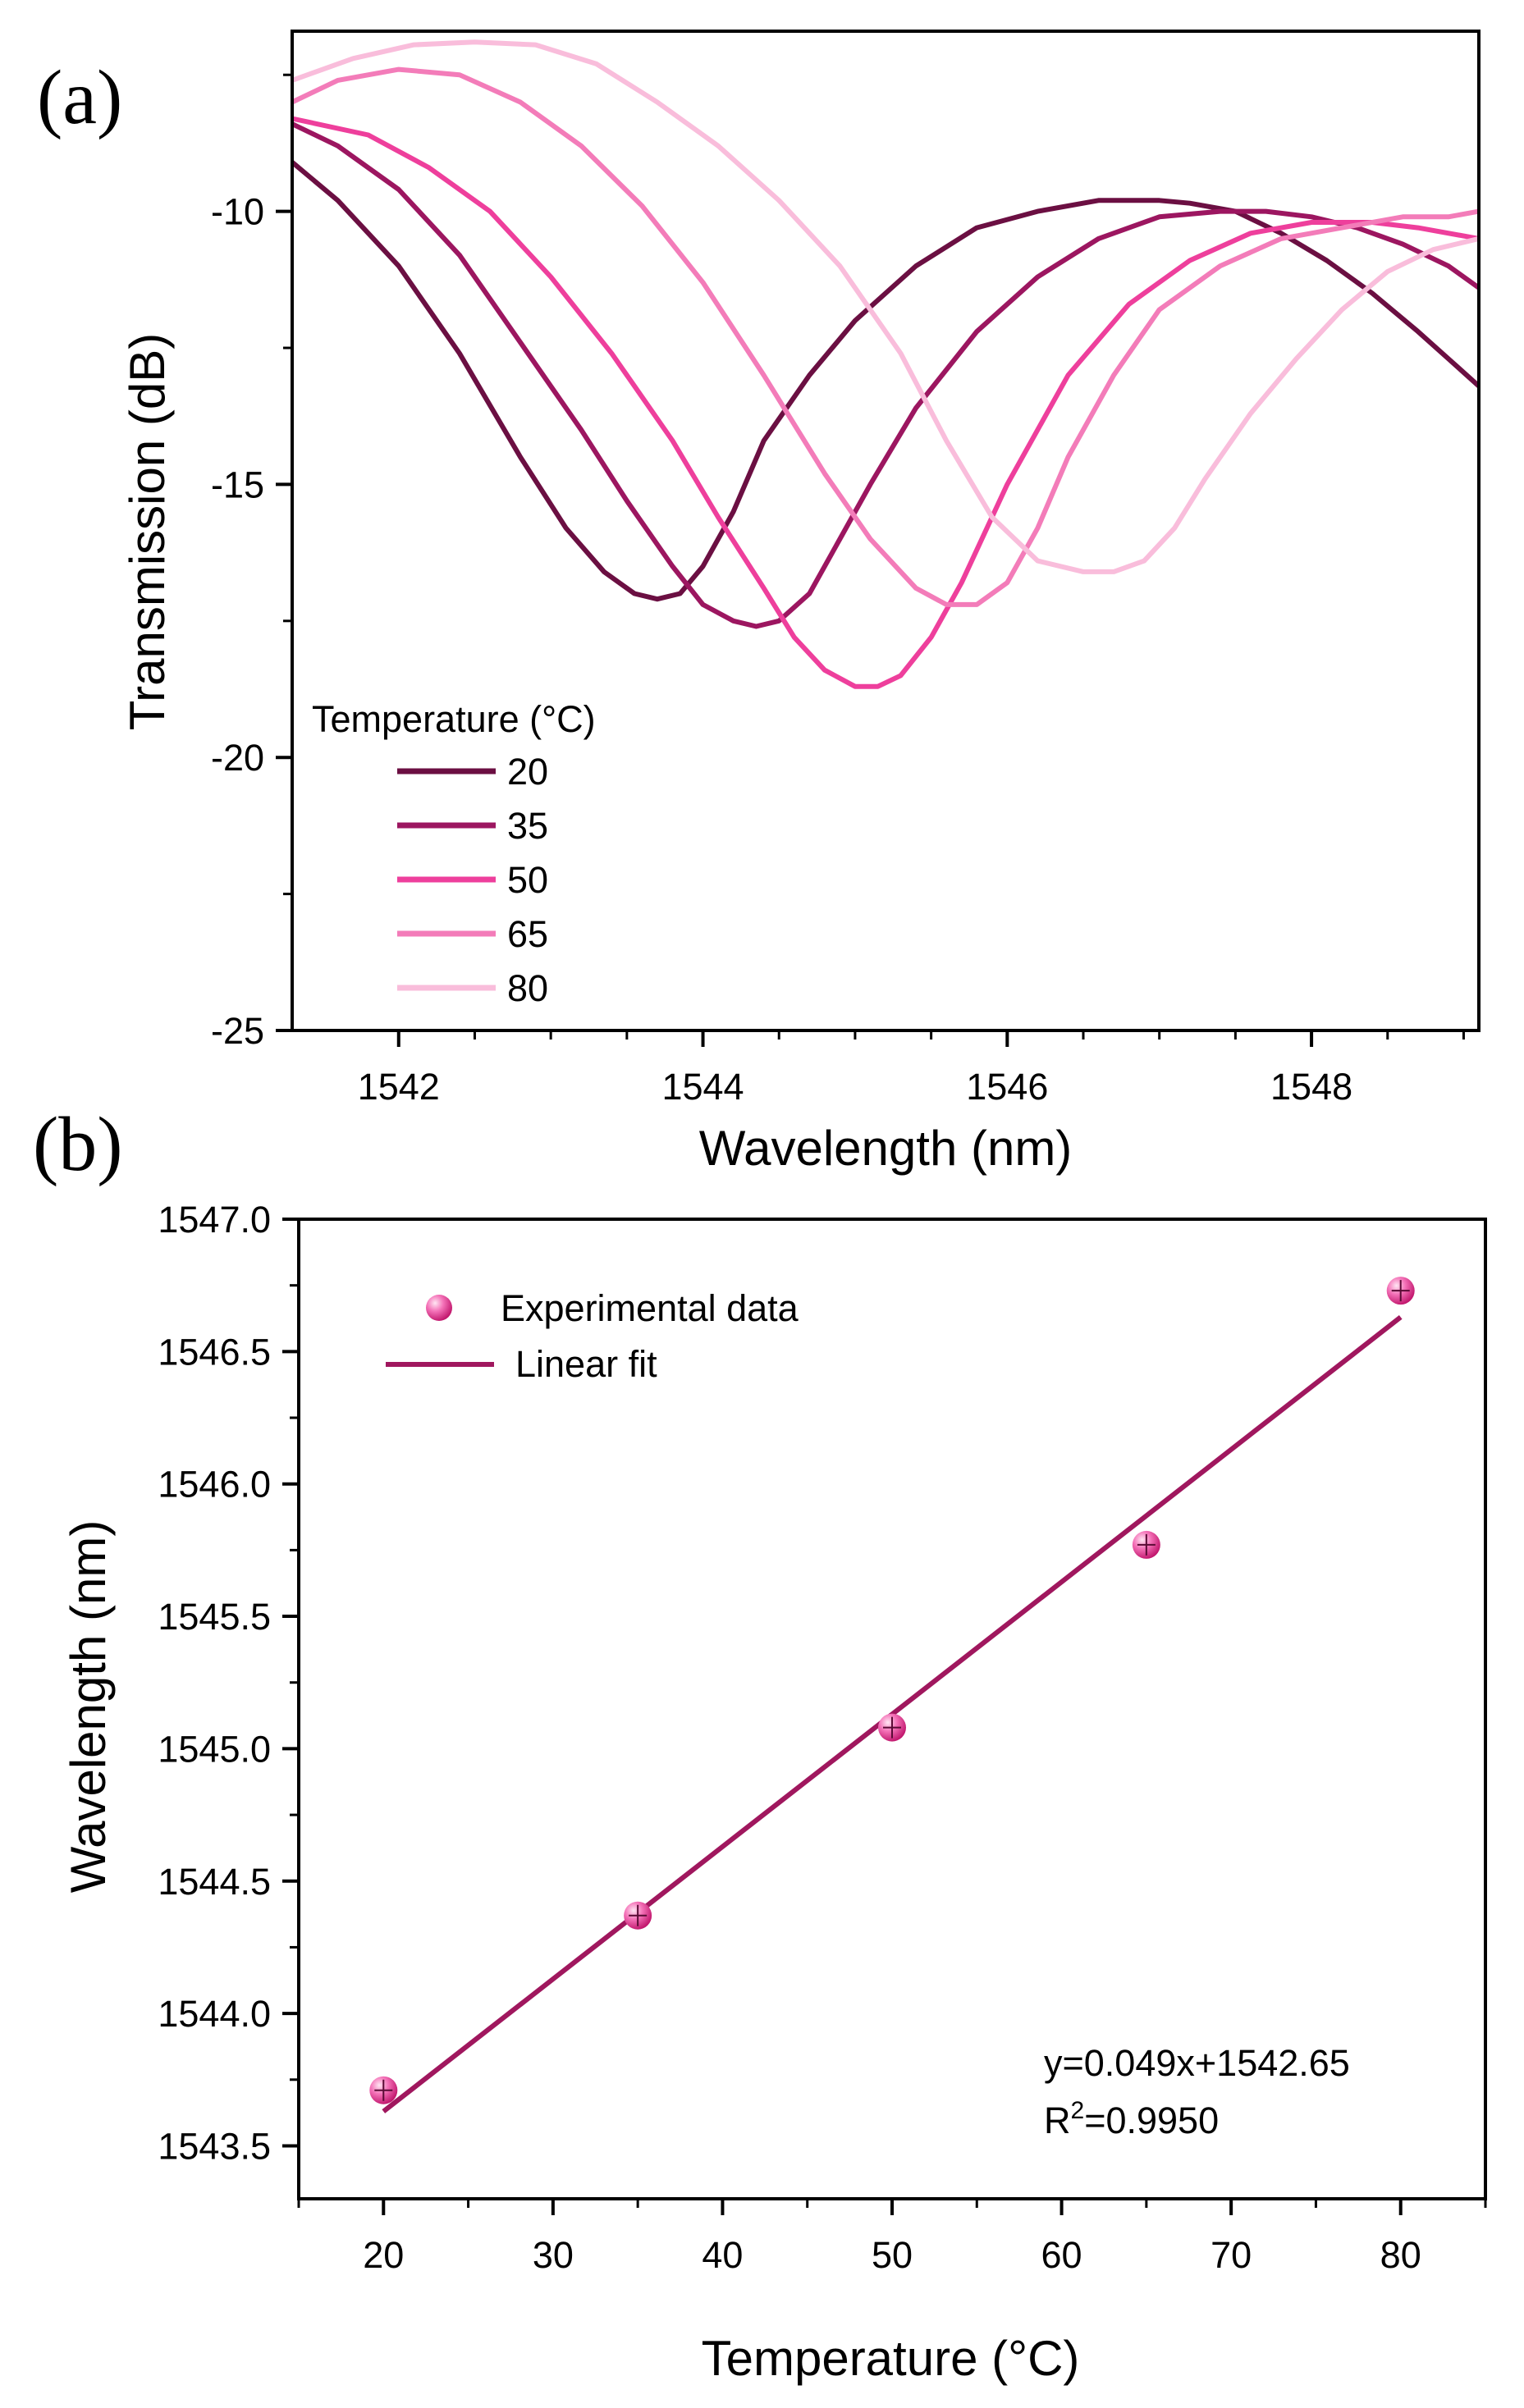  Describe the element at coordinates (214, 1749) in the screenshot. I see `y-tick-label-1545: 1545.0` at that location.